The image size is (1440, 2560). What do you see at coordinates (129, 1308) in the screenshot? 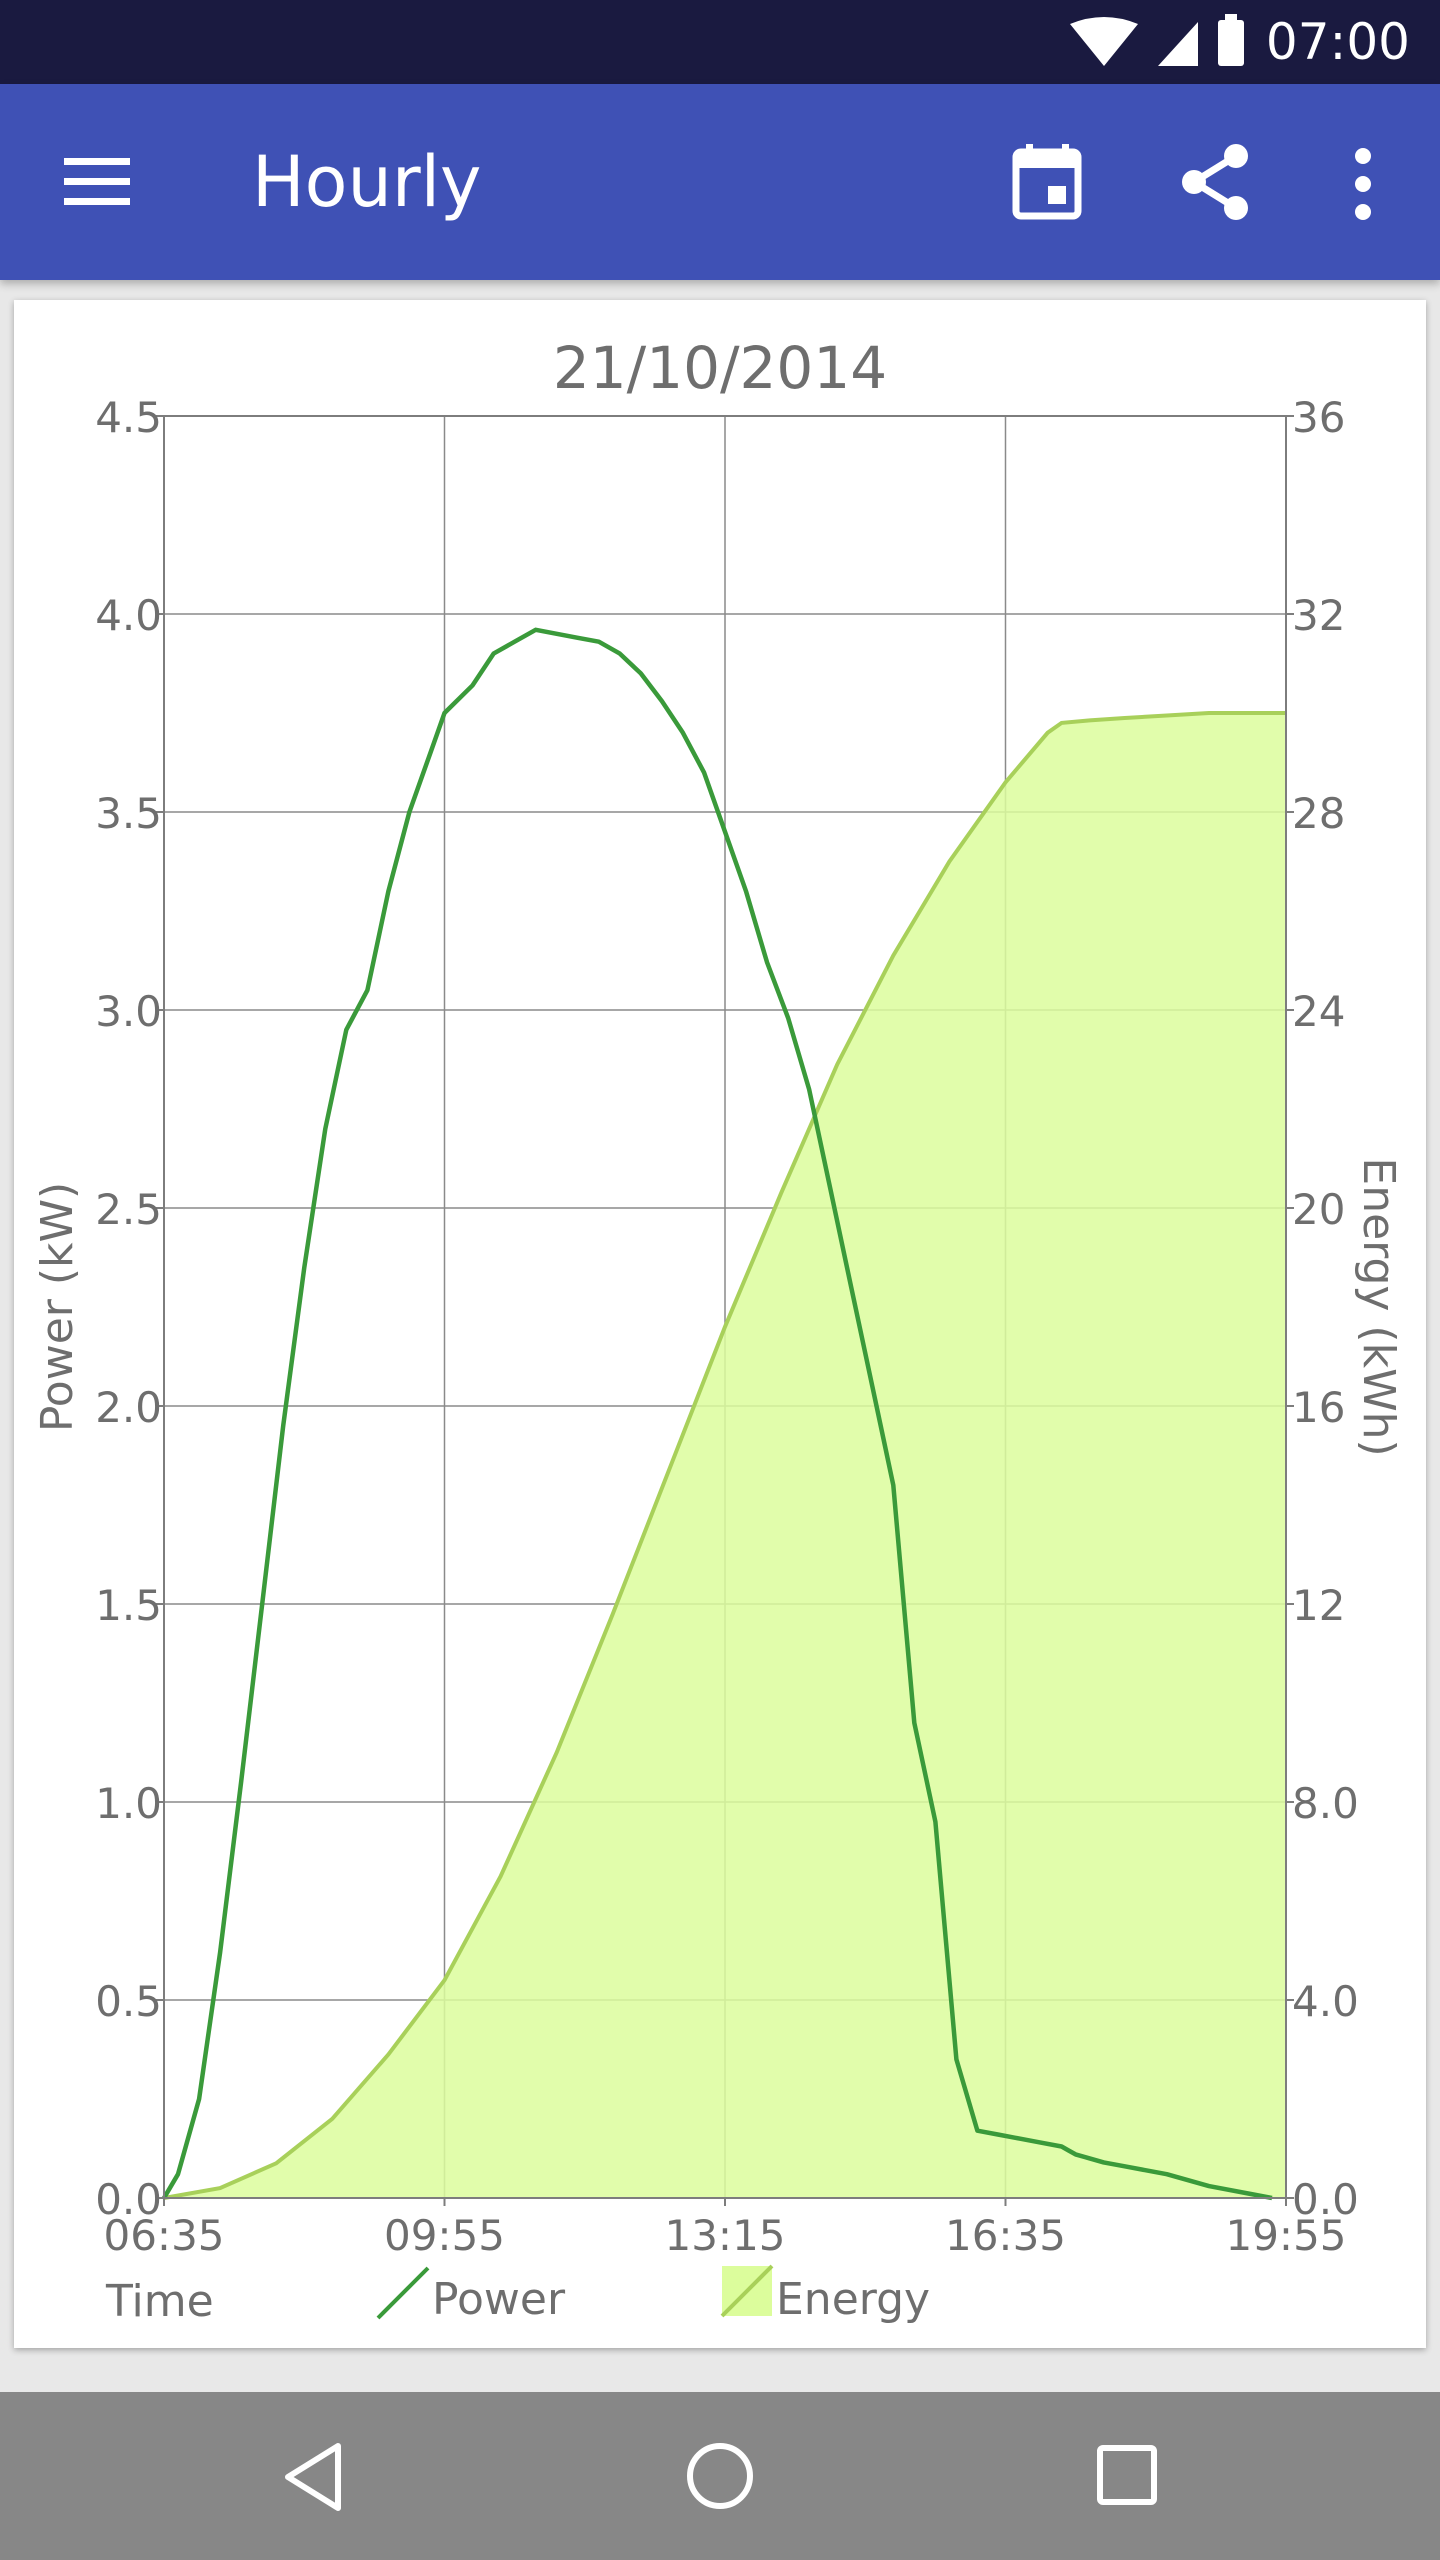
I see `y-axis-ticks: 0.0 0.5 1.0 1.5 2.0 2.5 3.0 3.5 4.0 4.5` at bounding box center [129, 1308].